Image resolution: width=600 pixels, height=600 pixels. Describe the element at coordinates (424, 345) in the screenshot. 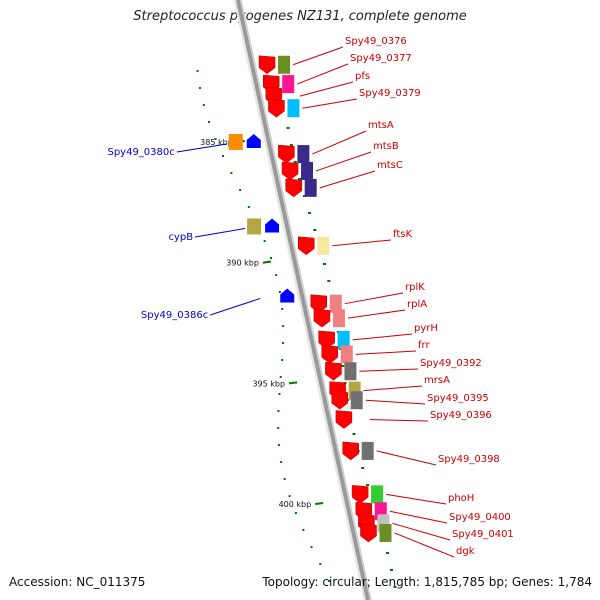

I see `gene-label: frr` at that location.